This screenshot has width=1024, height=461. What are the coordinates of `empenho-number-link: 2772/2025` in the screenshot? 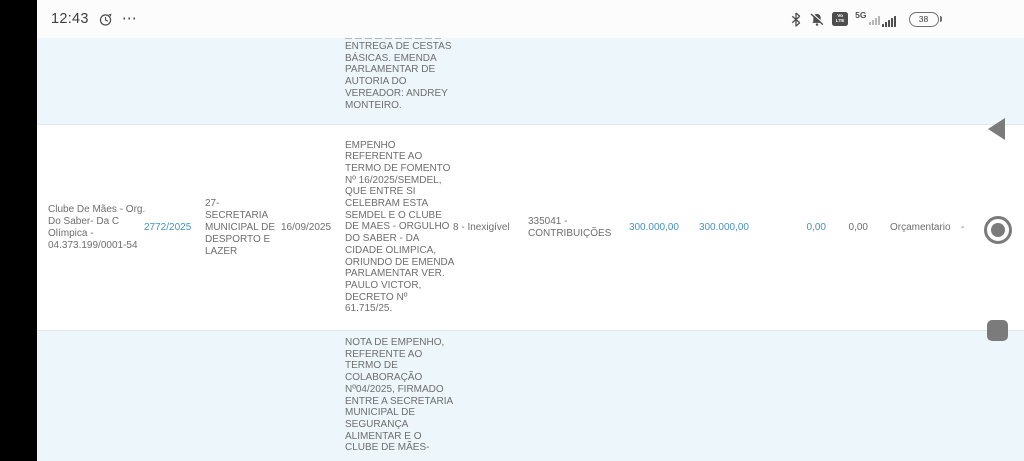 It's located at (168, 227).